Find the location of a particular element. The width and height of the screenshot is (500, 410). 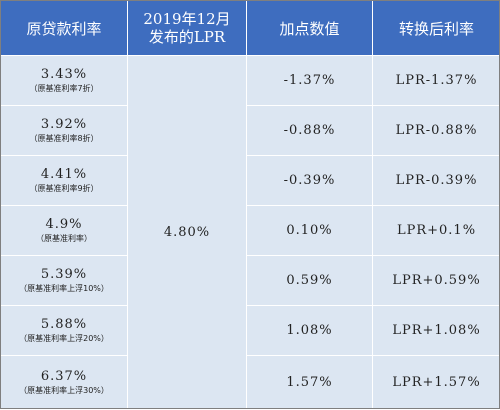

table-row: 3.43% （原基准利率7折） 4.80% -1.37% LPR-1.37% is located at coordinates (250, 81).